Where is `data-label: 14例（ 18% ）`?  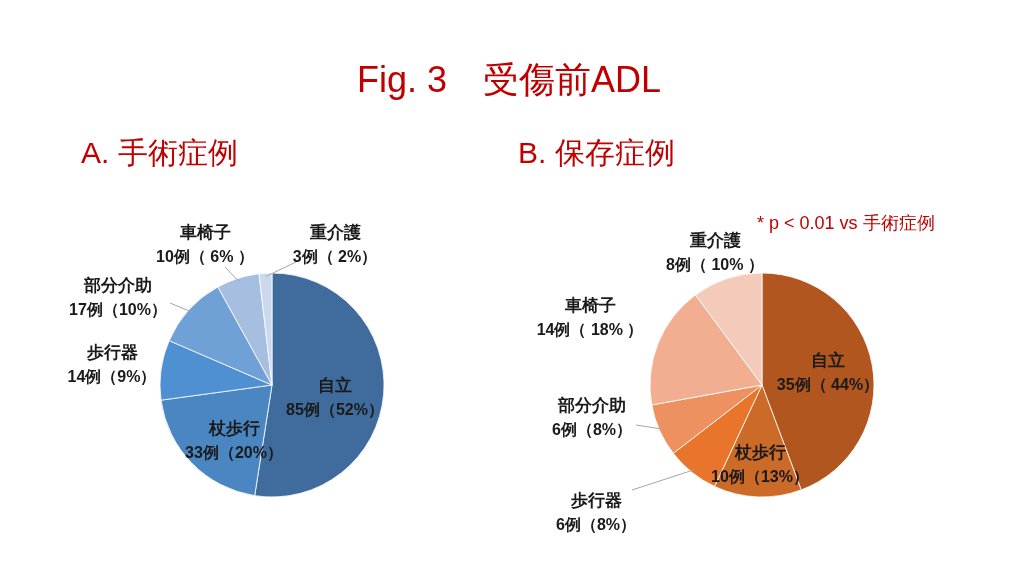
data-label: 14例（ 18% ） is located at coordinates (590, 329).